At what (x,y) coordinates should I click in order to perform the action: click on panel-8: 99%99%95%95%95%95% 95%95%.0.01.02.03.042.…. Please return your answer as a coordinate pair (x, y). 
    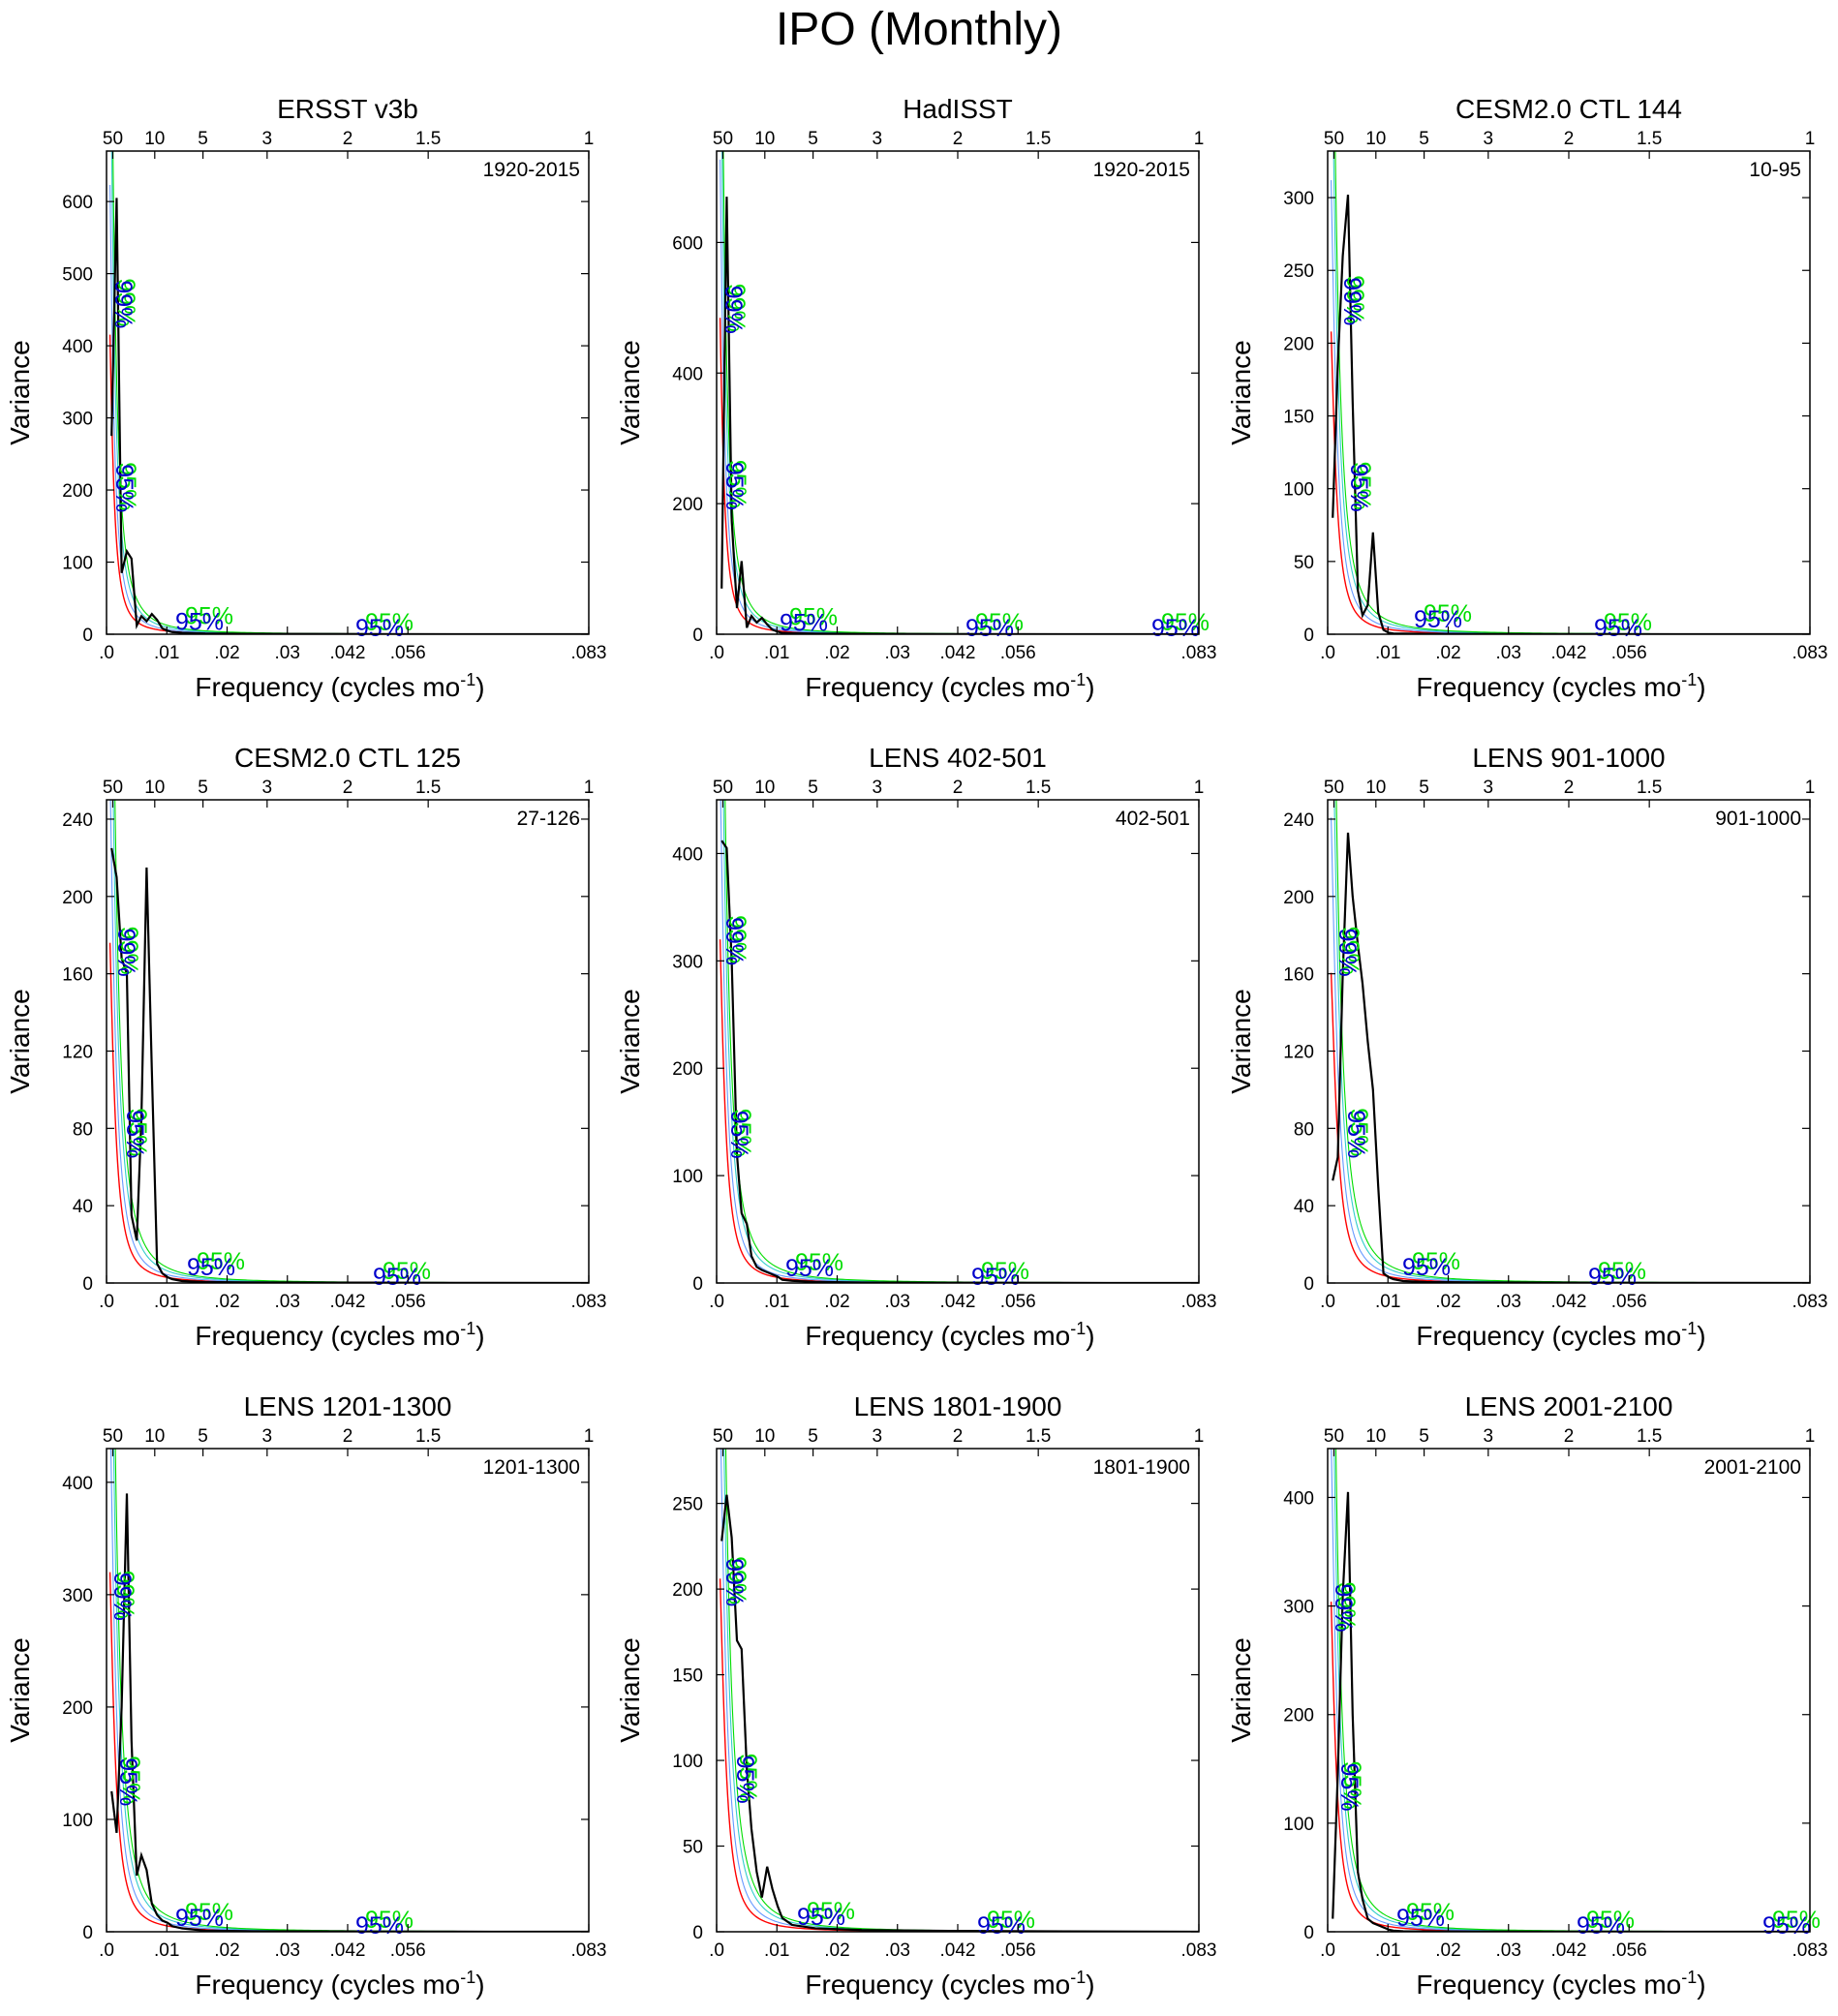
    Looking at the image, I should click on (915, 1695).